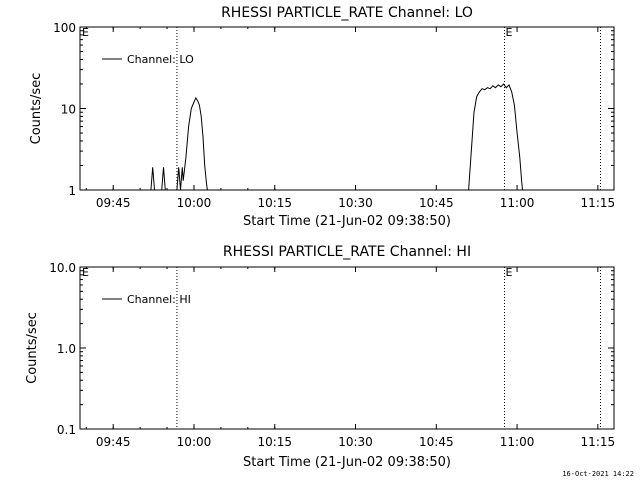 The width and height of the screenshot is (640, 480). What do you see at coordinates (436, 203) in the screenshot?
I see `chart1-x-tick-label: 10:45` at bounding box center [436, 203].